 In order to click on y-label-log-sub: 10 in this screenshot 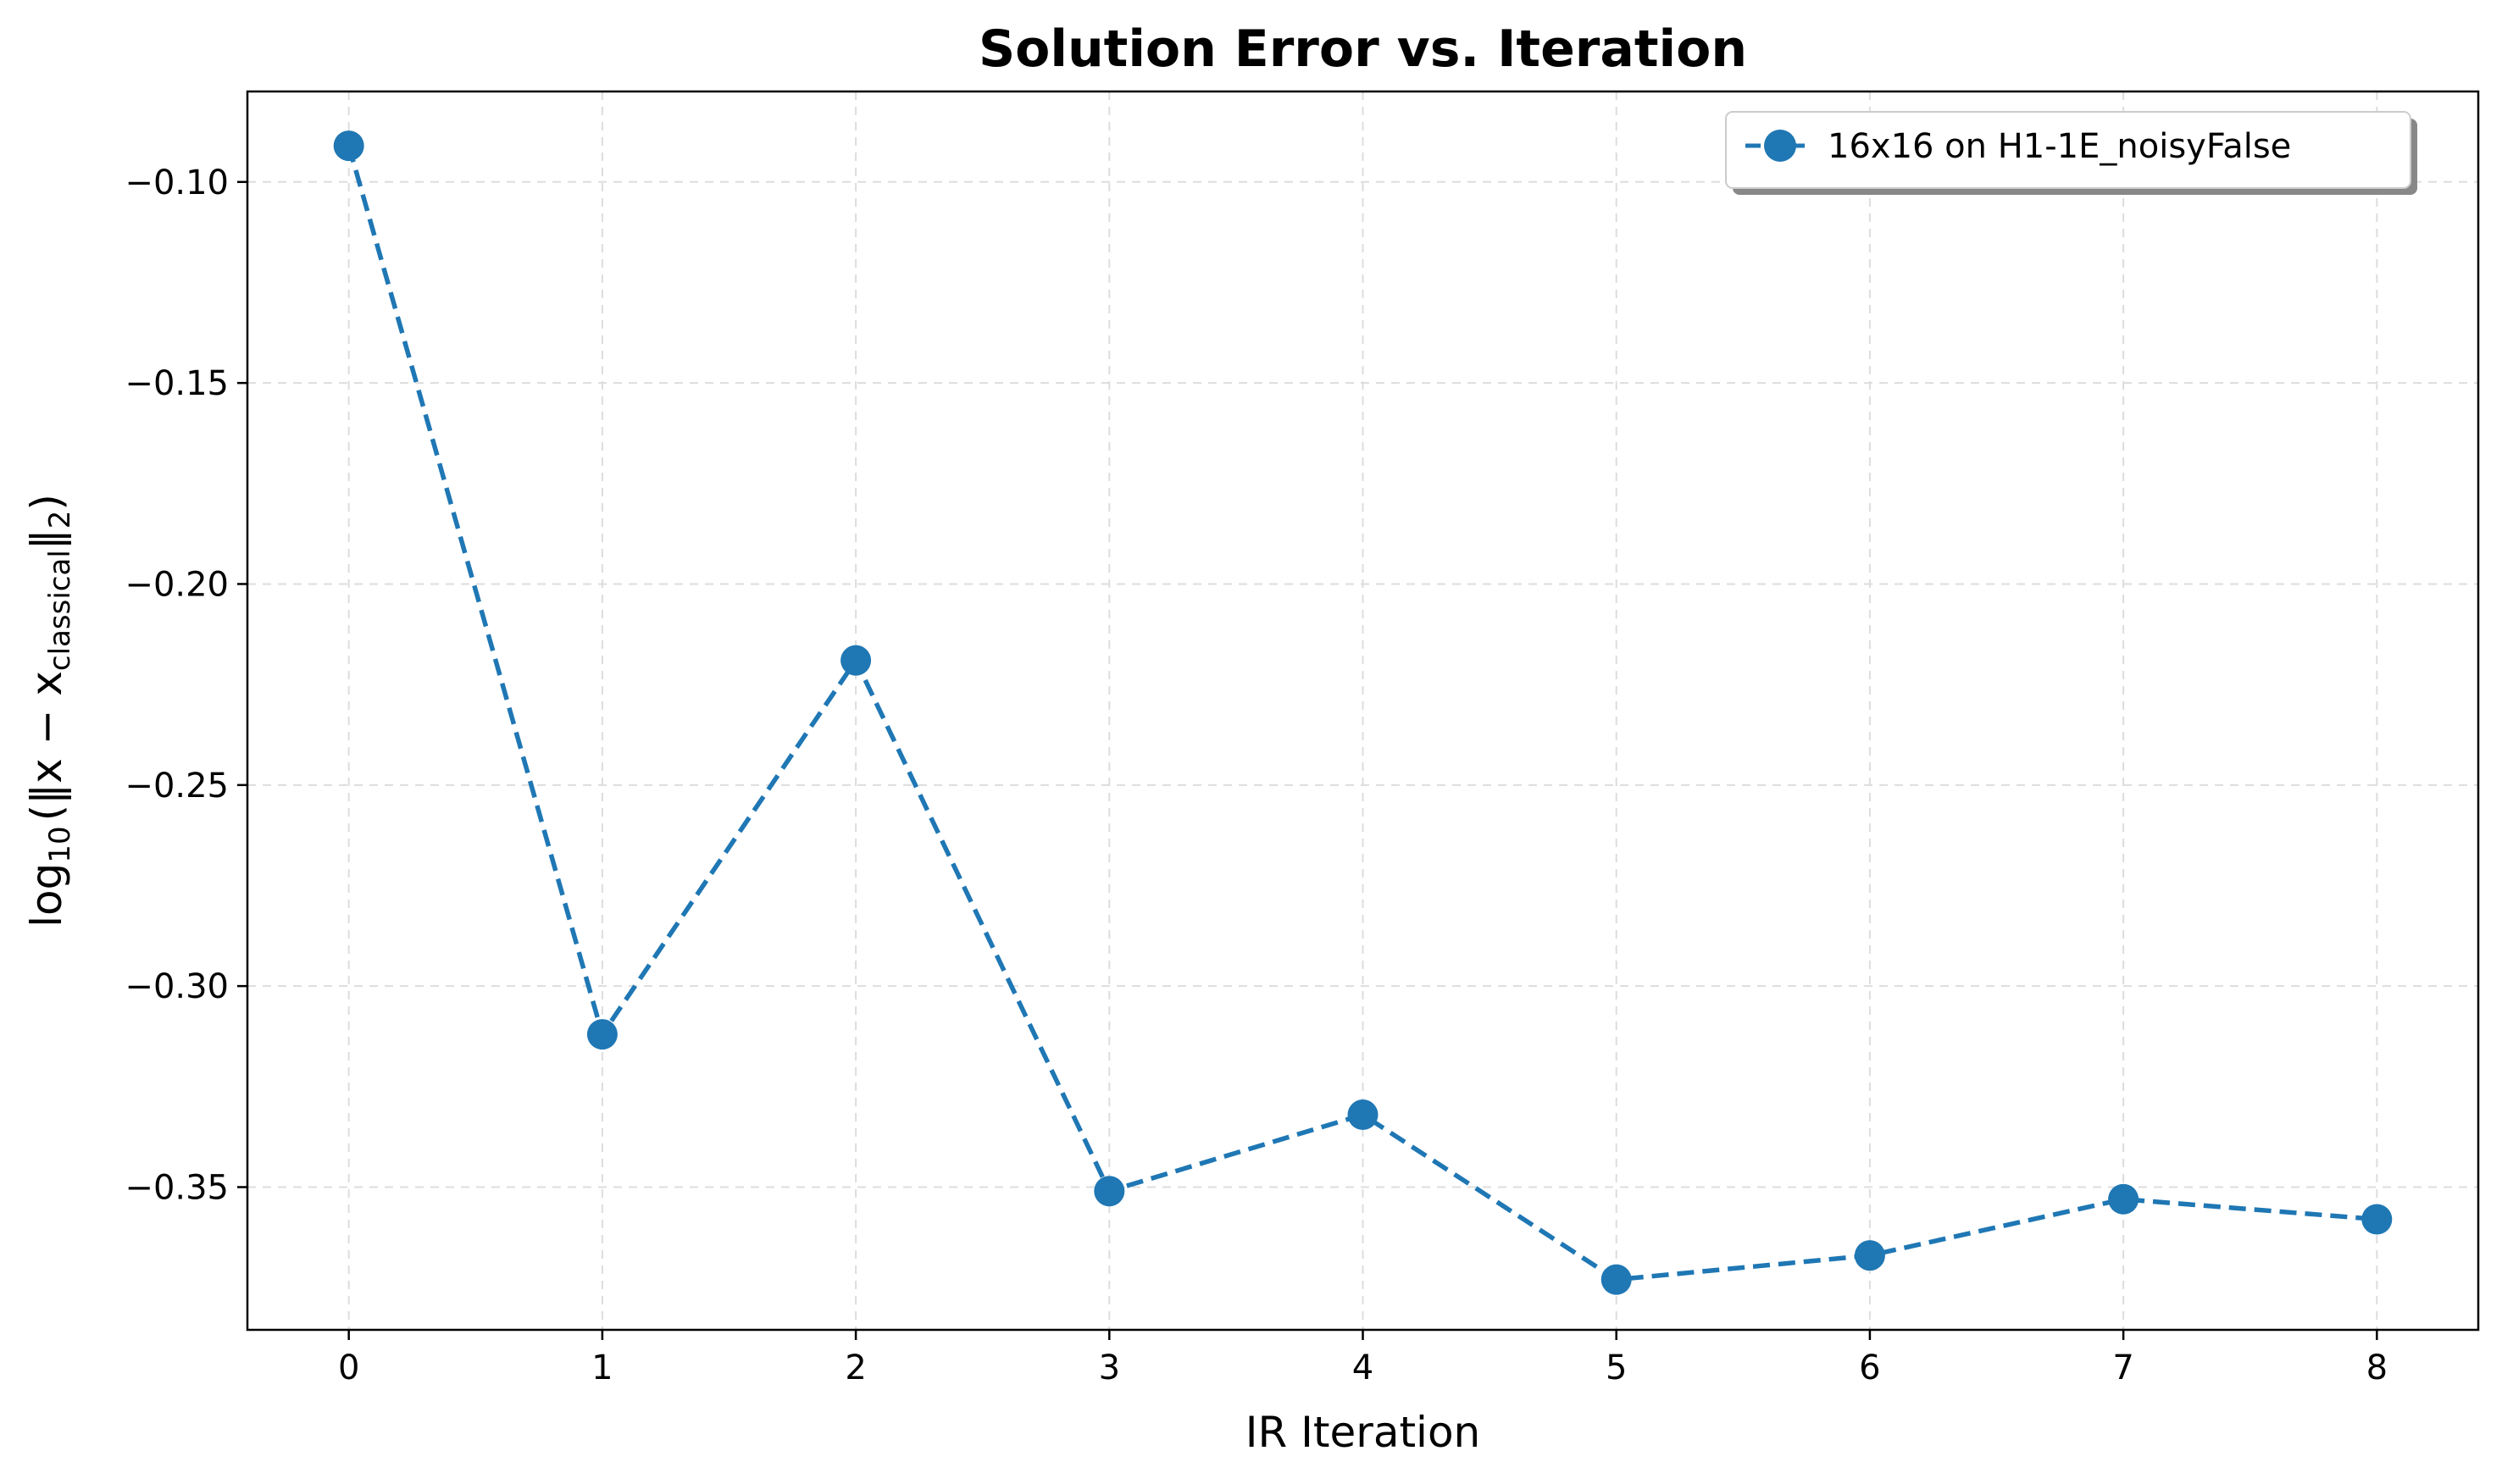, I will do `click(60, 844)`.